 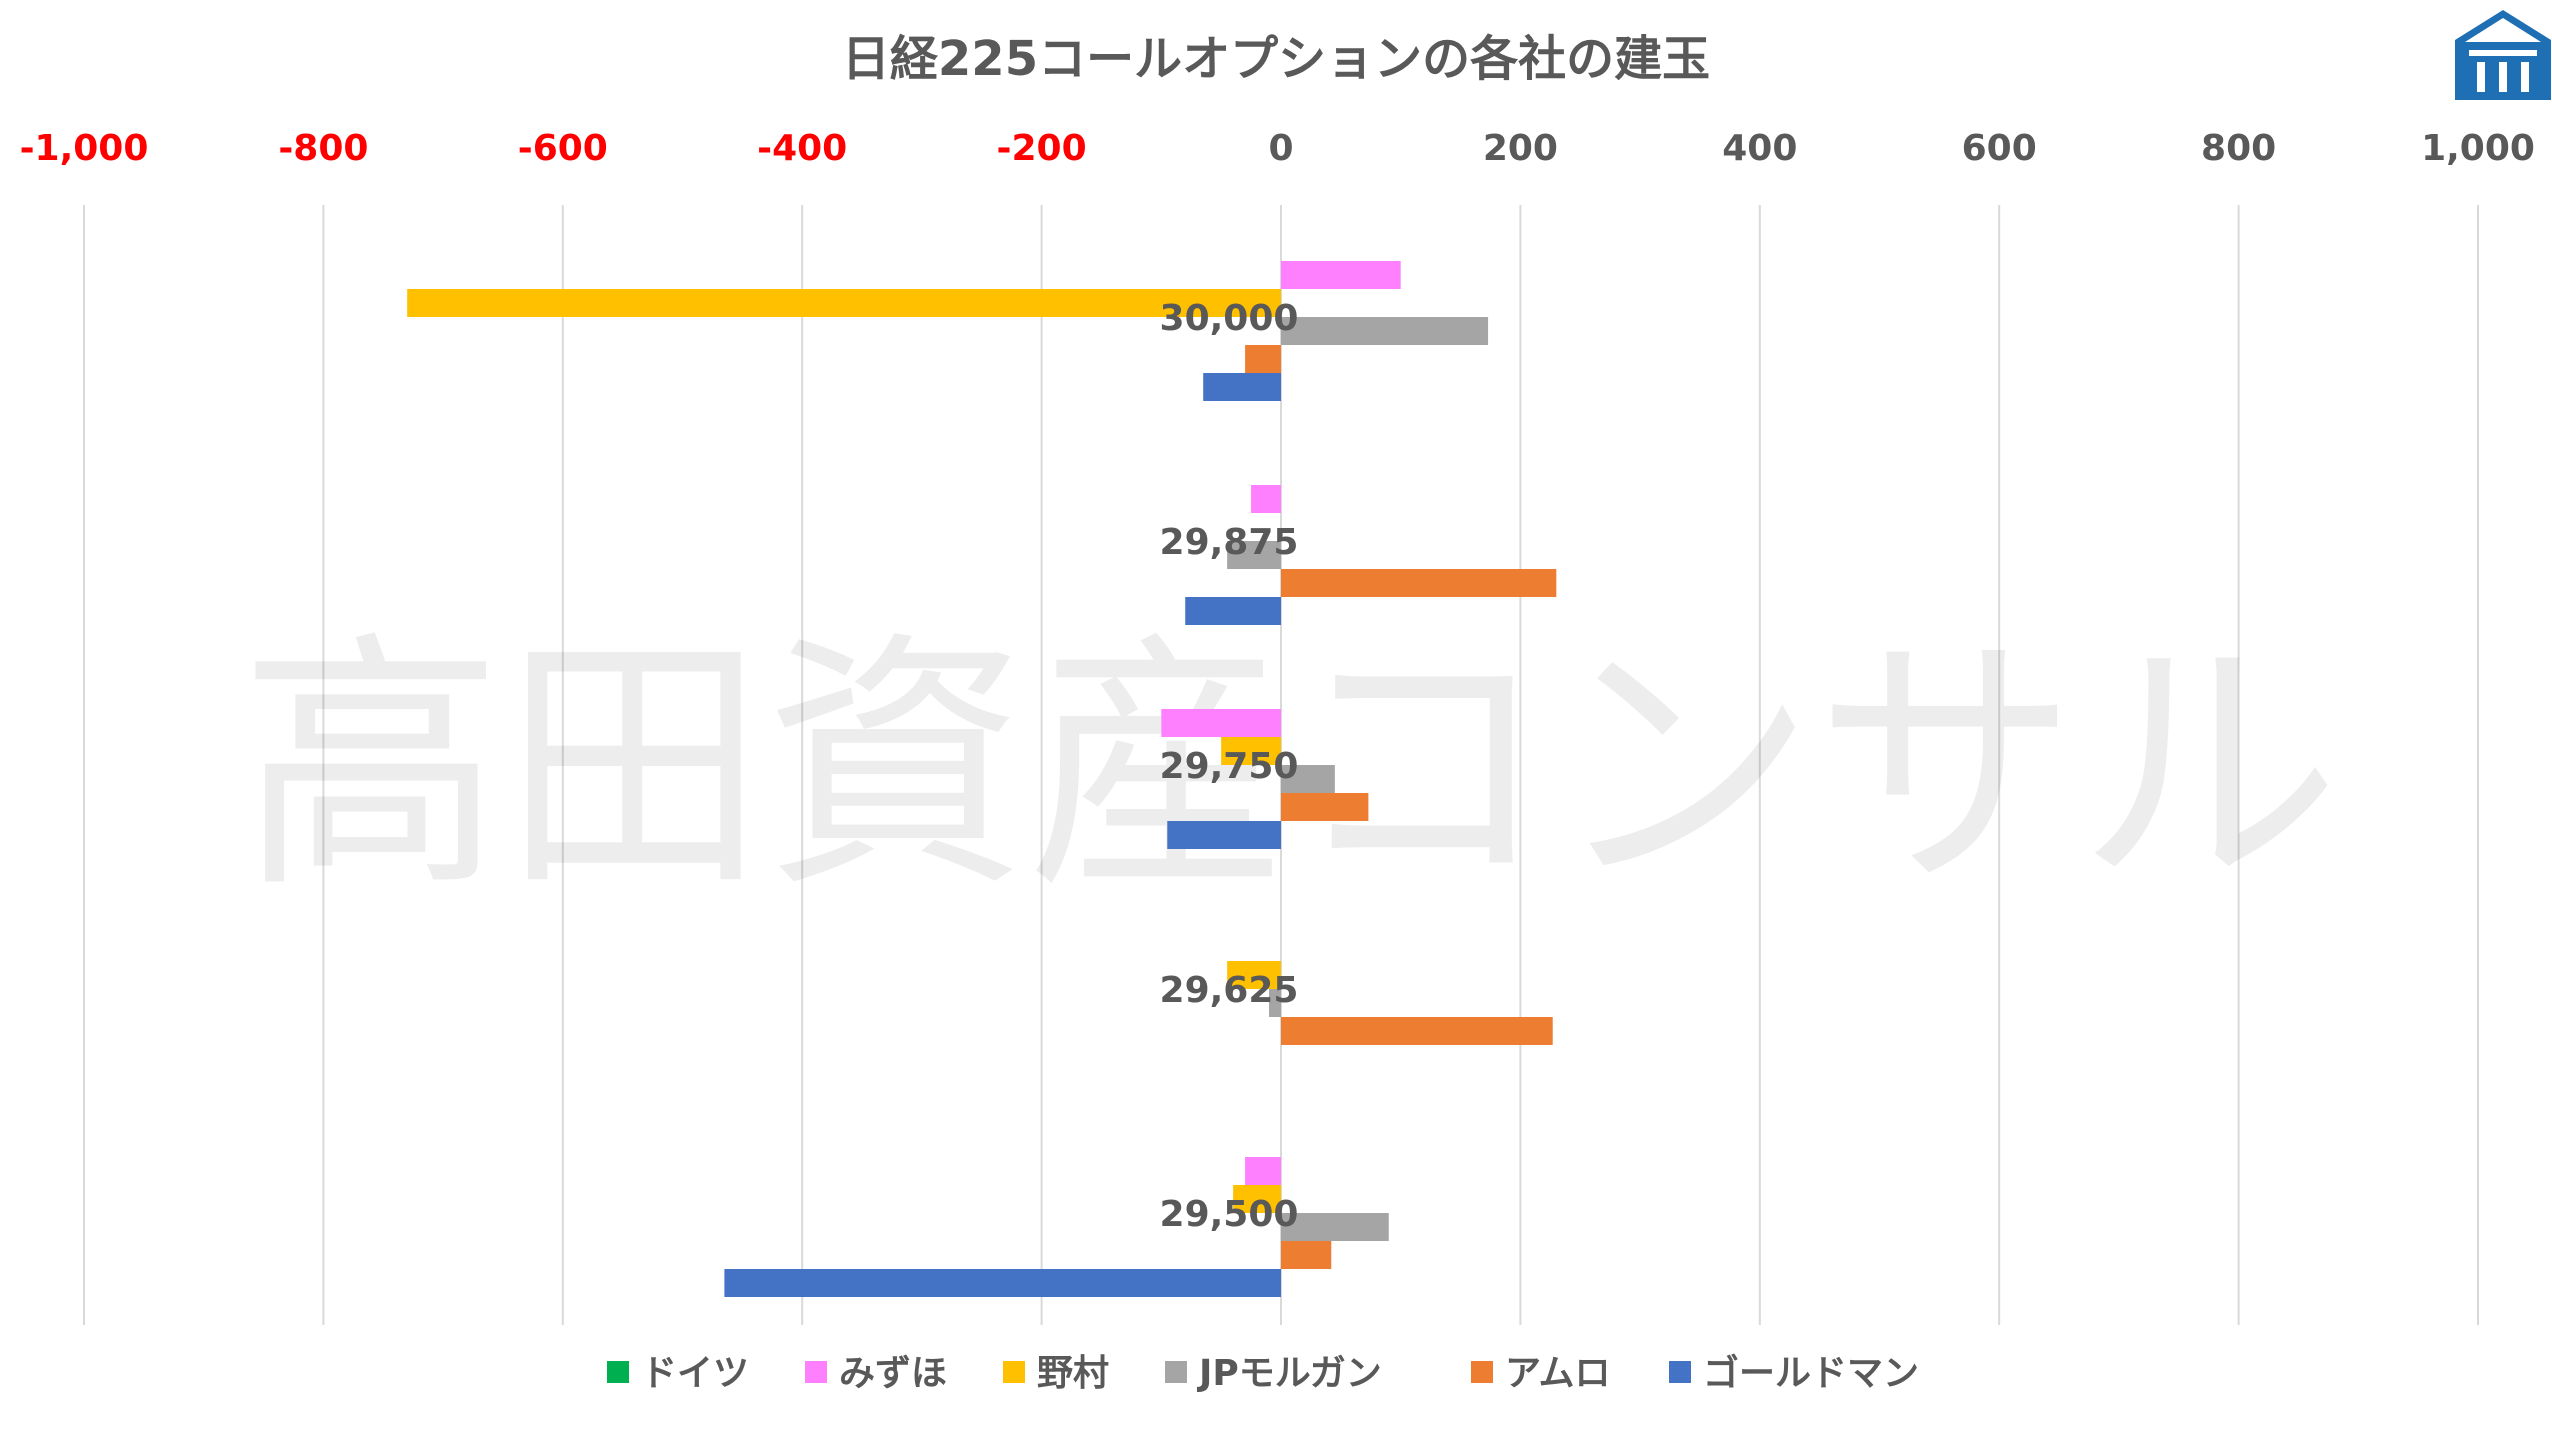 I want to click on category-labels: 30,000 29,875 29,750 29,625 29,500, so click(x=1229, y=766).